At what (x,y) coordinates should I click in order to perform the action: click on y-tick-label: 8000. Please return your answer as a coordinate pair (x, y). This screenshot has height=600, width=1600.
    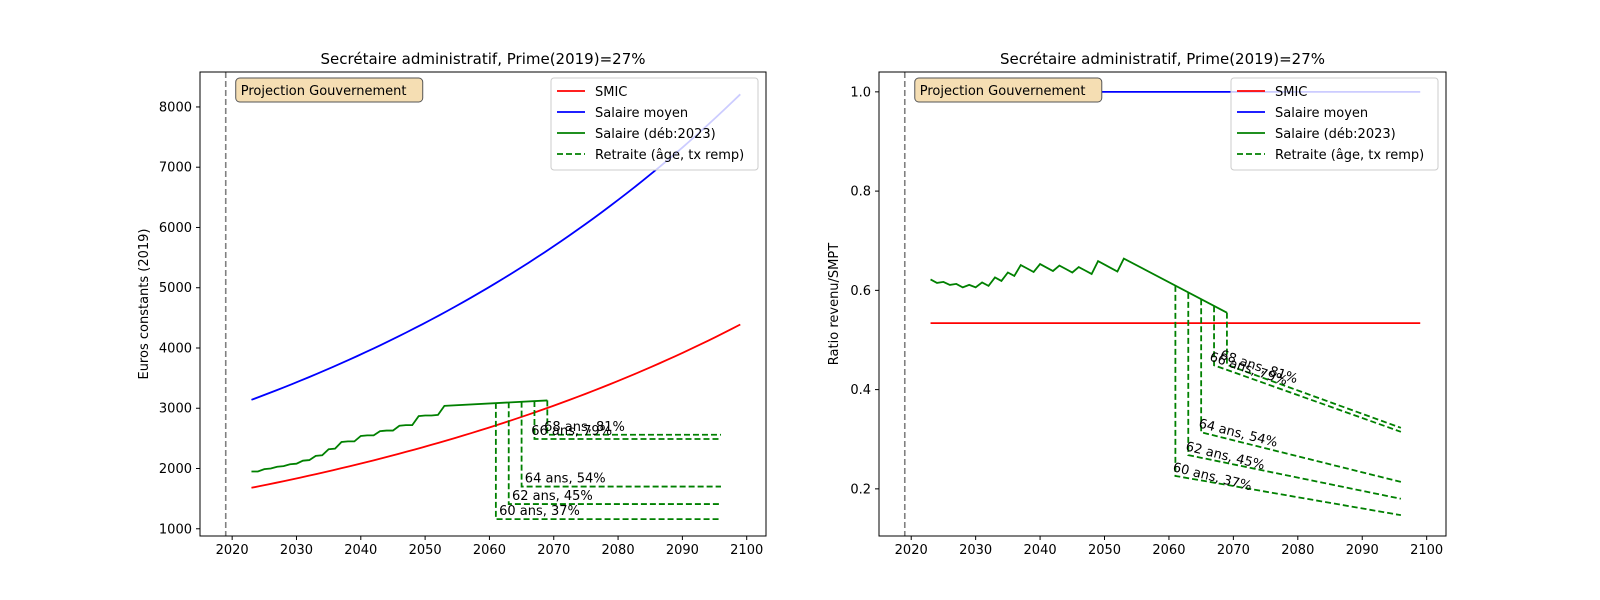
    Looking at the image, I should click on (175, 107).